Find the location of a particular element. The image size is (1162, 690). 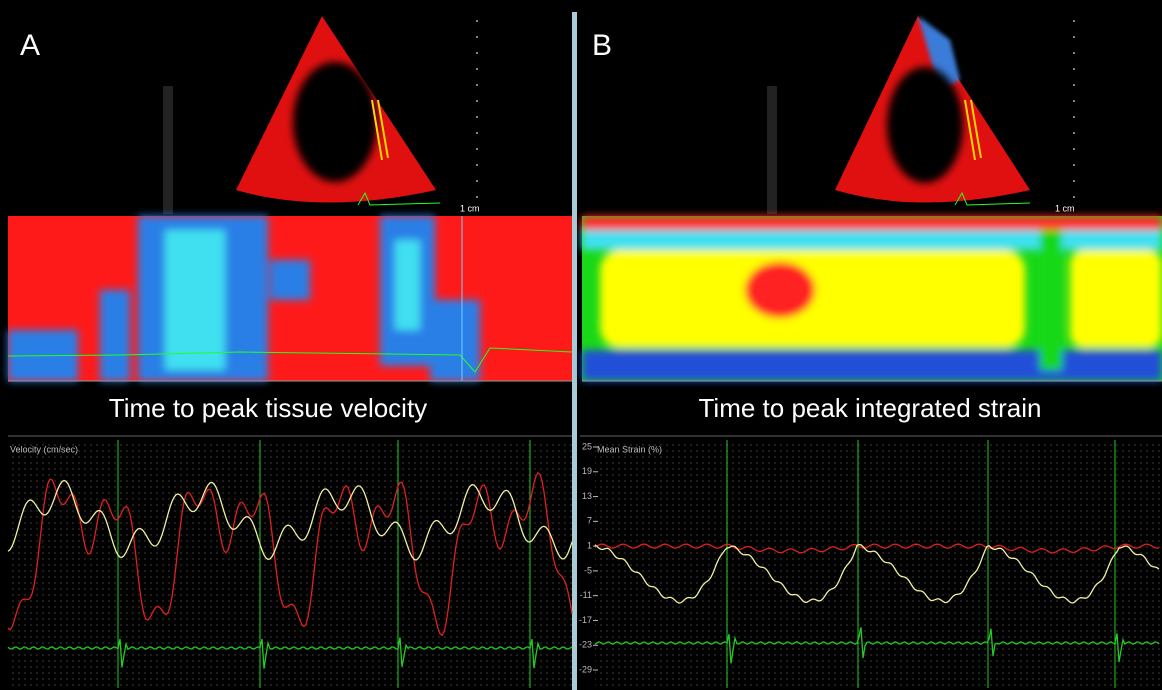

panel-label: B is located at coordinates (602, 45).